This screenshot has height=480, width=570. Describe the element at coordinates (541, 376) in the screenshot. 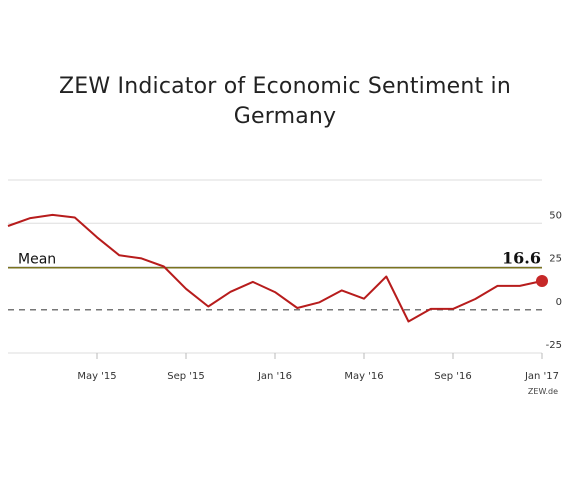

I see `x-tick-label: Jan '17` at that location.